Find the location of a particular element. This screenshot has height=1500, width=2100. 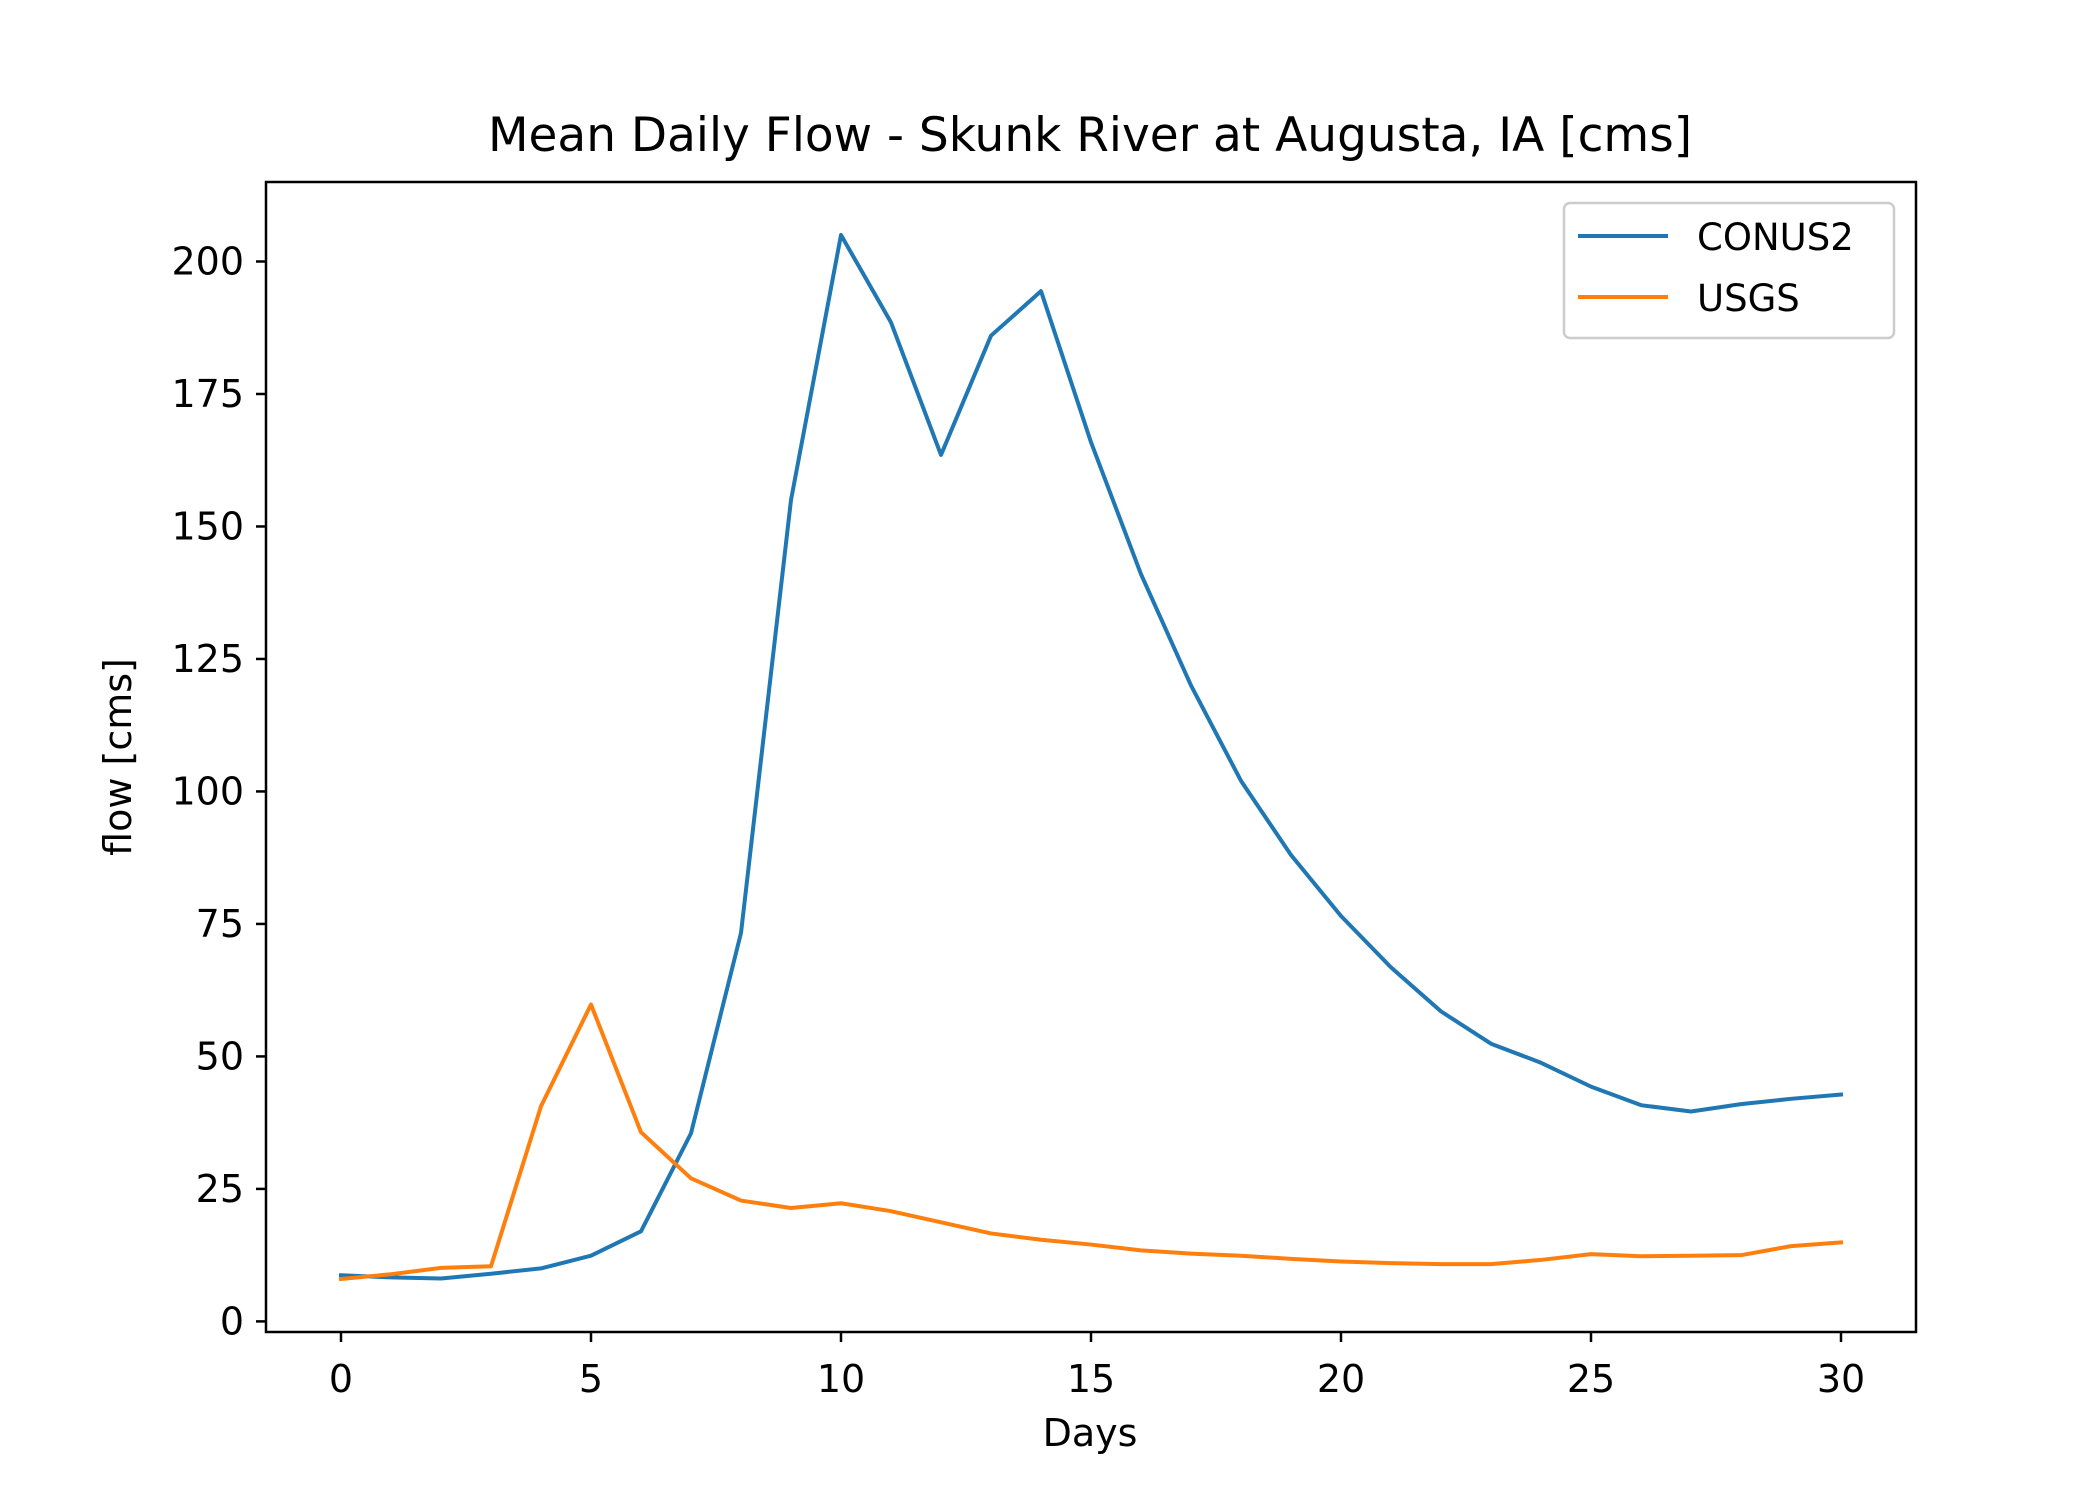

y-axis-ticks: 0 25 50 75 100 125 150 175 200 is located at coordinates (218, 791).